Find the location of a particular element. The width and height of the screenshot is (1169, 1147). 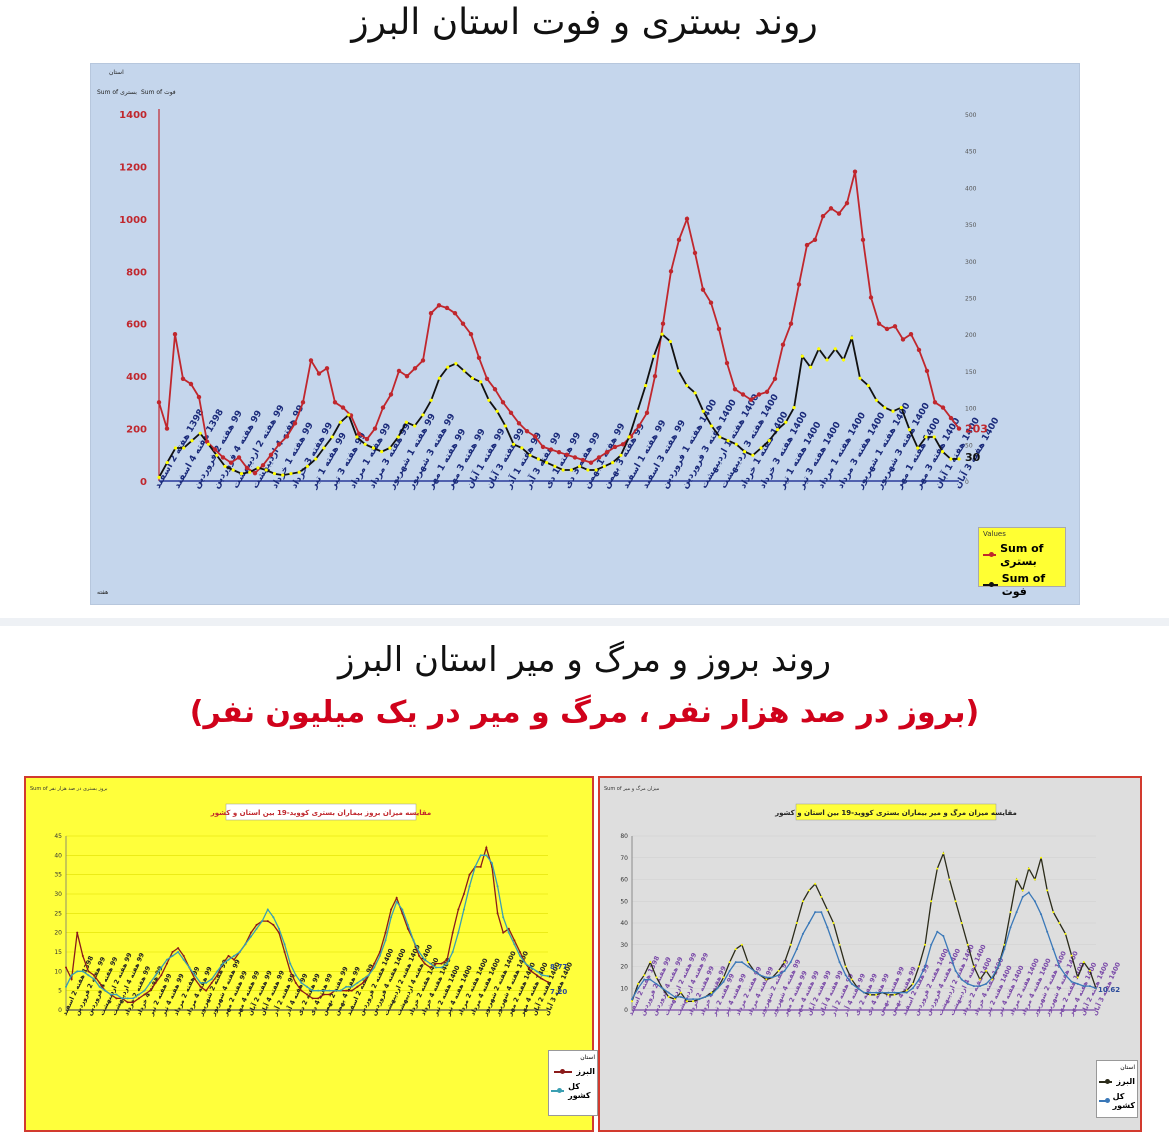

legend-swatch-alborz-m is located at coordinates (1106, 1081).